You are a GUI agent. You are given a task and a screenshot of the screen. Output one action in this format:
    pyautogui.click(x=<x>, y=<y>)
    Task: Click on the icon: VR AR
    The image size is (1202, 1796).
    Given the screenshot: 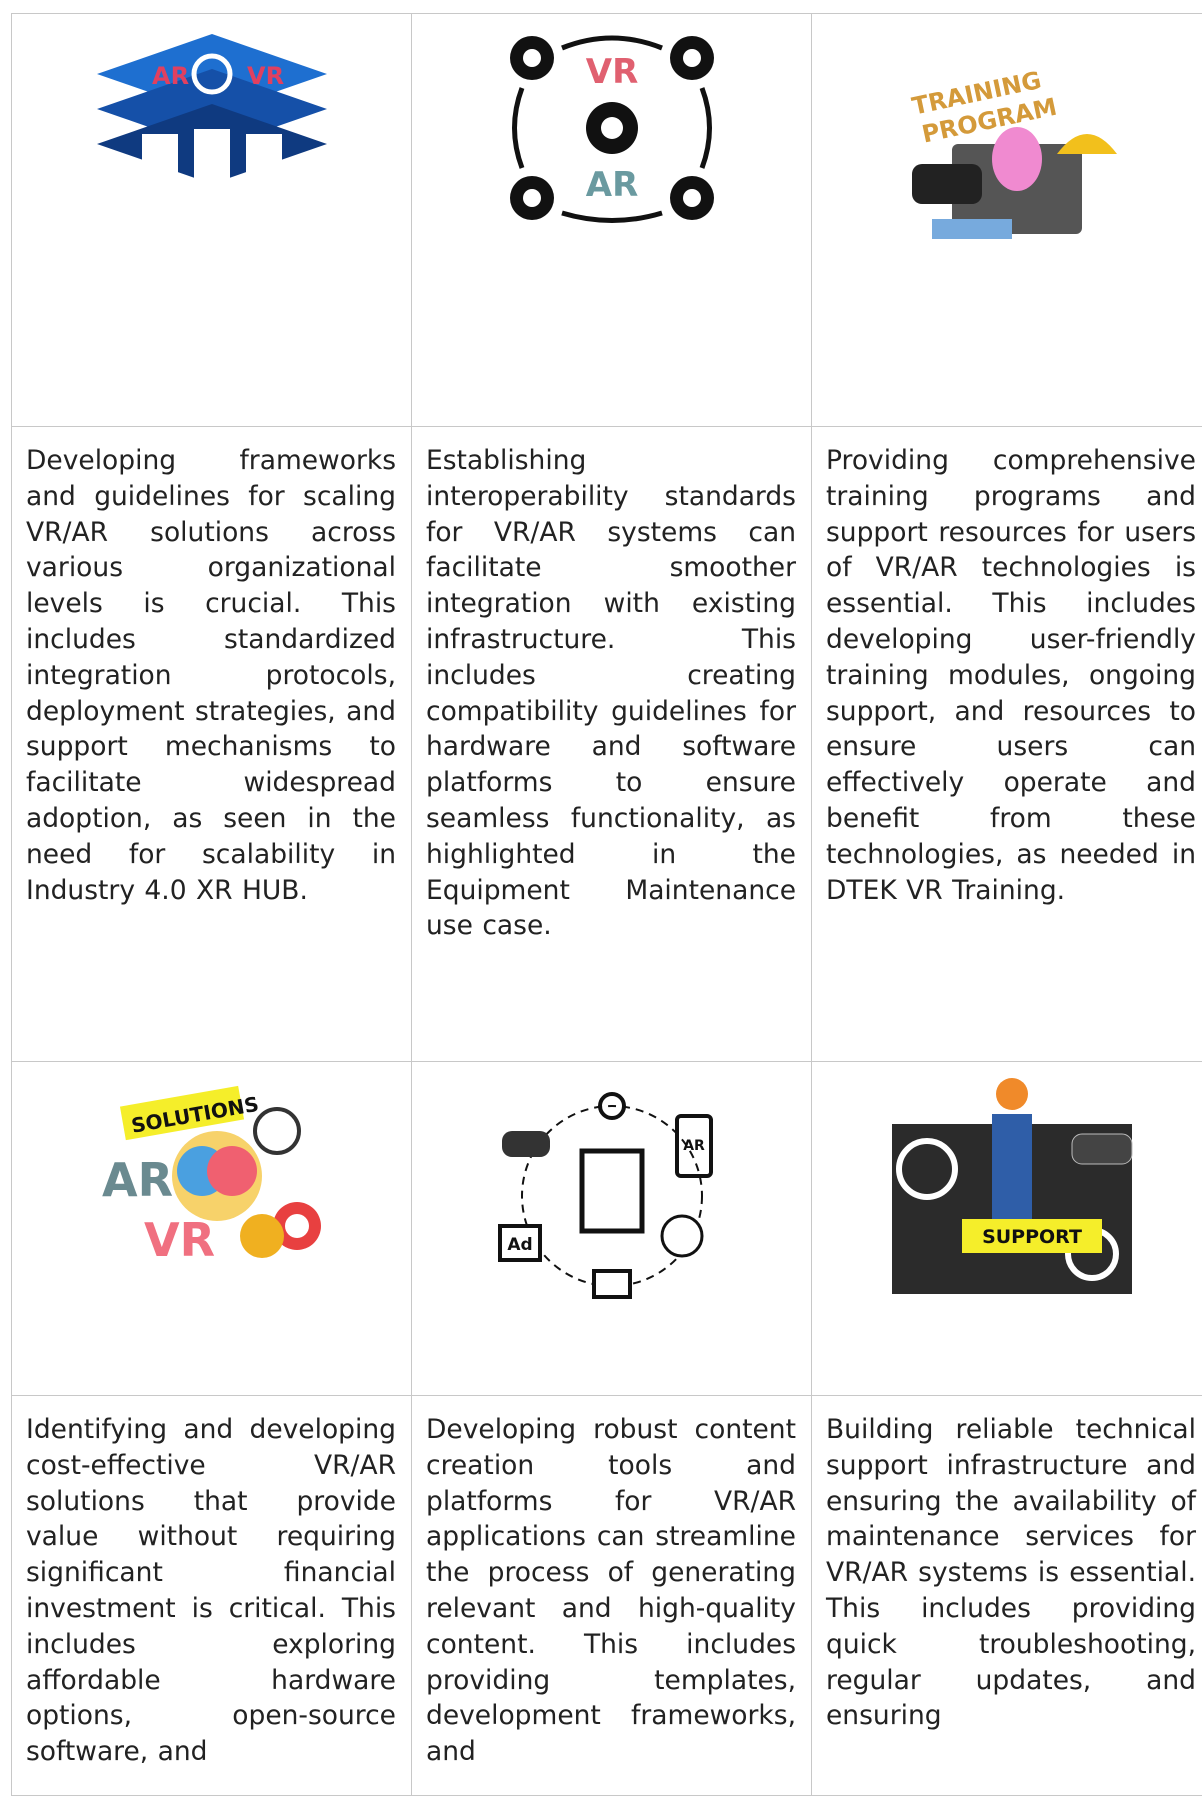 What is the action you would take?
    pyautogui.click(x=612, y=128)
    